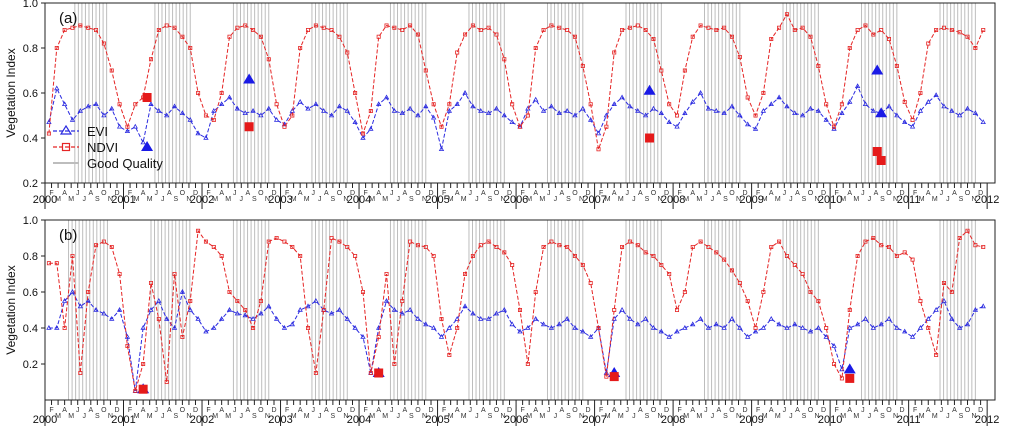  What do you see at coordinates (830, 200) in the screenshot?
I see `year-label: 2010` at bounding box center [830, 200].